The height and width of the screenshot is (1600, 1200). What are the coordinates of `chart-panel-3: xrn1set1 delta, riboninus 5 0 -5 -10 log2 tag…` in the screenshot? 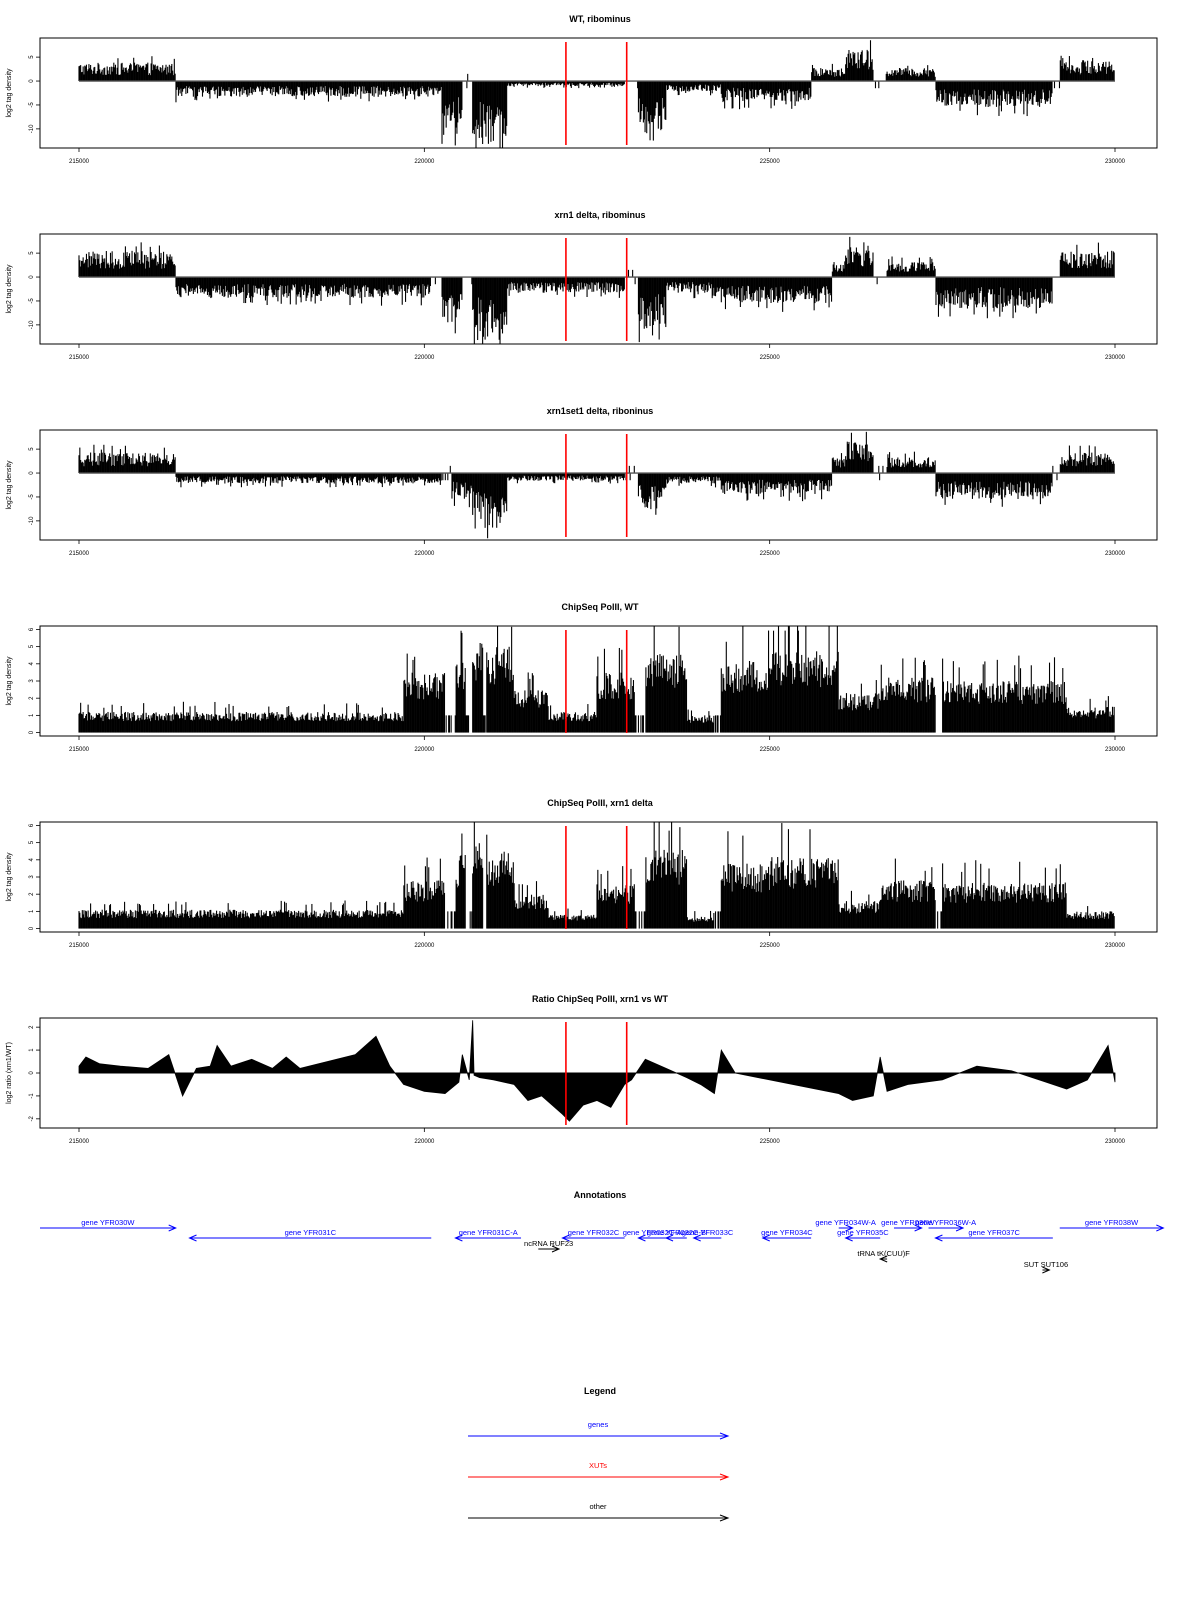 It's located at (582, 481).